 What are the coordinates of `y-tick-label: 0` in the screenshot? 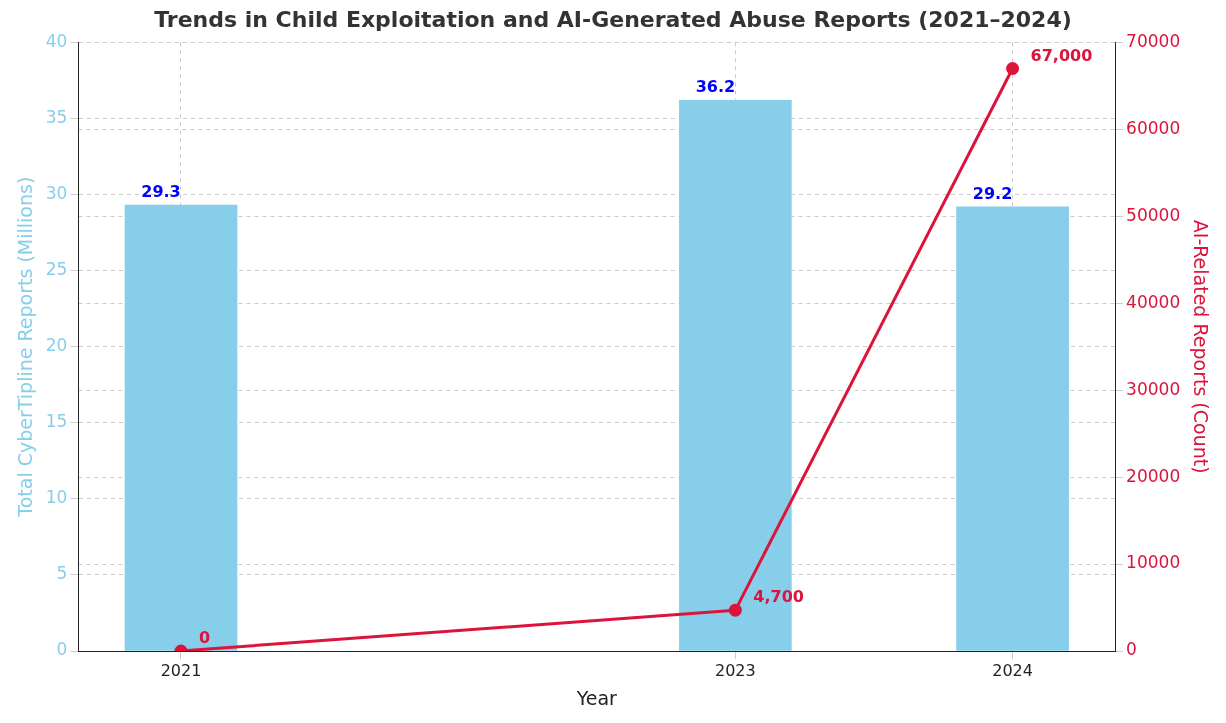 It's located at (62, 649).